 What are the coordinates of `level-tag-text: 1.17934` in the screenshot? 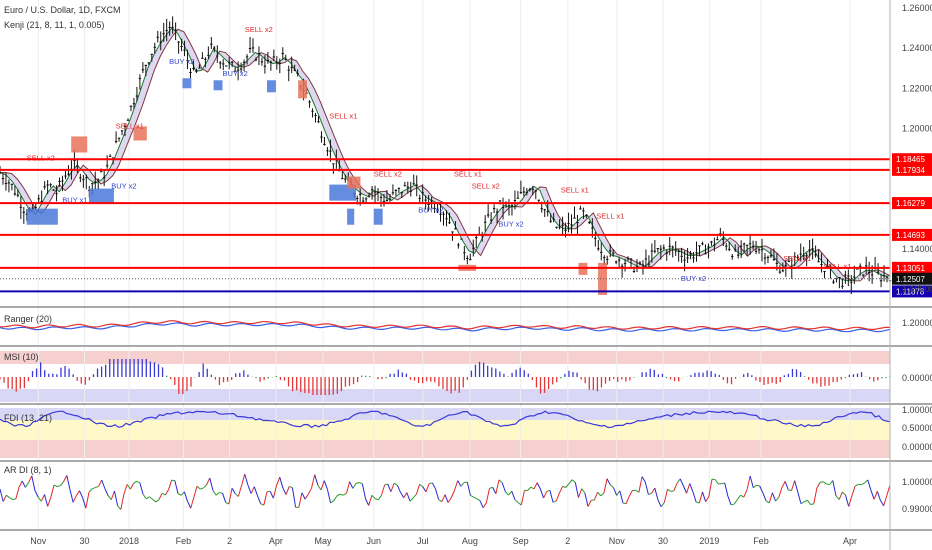 It's located at (910, 170).